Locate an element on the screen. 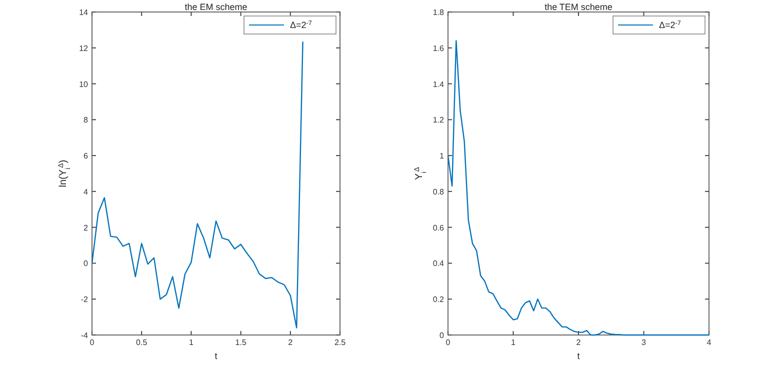 The height and width of the screenshot is (382, 763). y-tick-label: 0.6 is located at coordinates (438, 227).